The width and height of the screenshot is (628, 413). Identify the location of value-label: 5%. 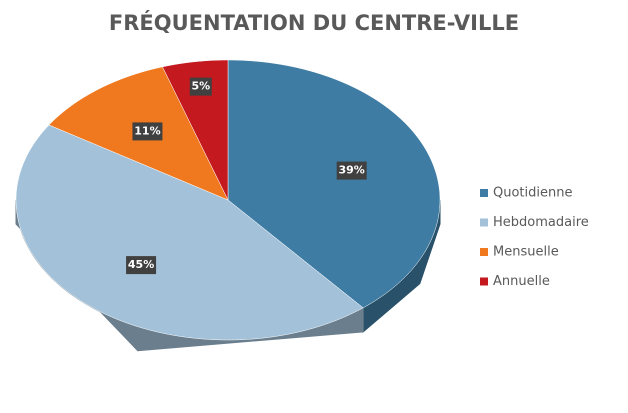
(200, 86).